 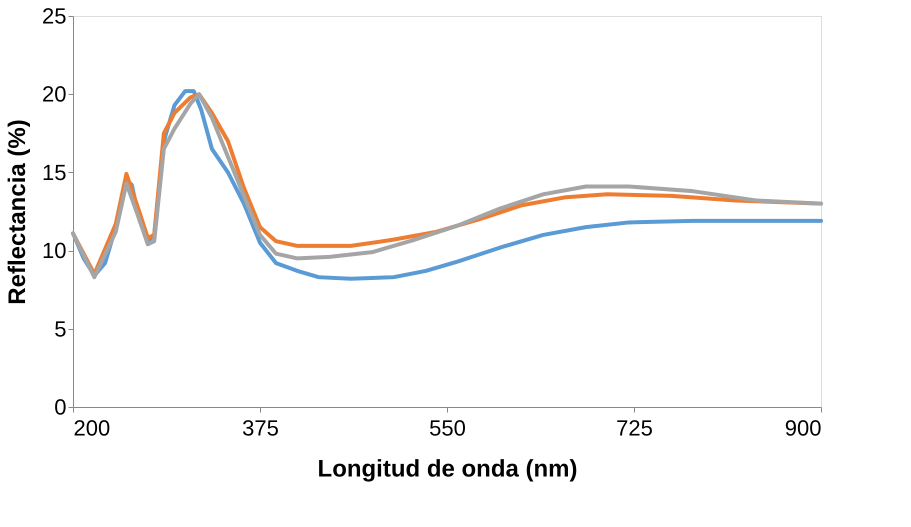 I want to click on x-tick-label: 900, so click(x=803, y=428).